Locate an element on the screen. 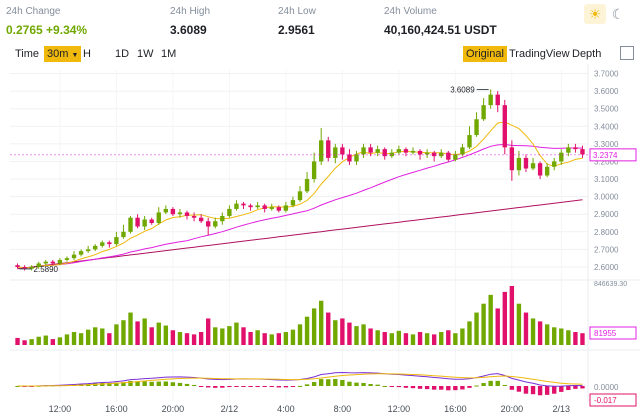 The height and width of the screenshot is (420, 640). view-tradingview: TradingView is located at coordinates (539, 54).